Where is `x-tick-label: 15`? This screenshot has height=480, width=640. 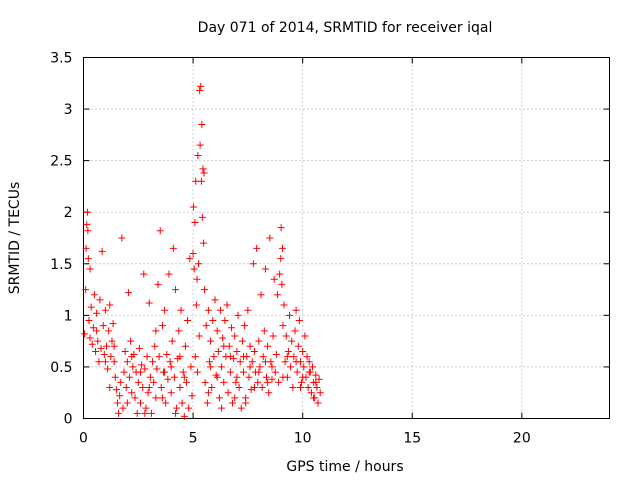
x-tick-label: 15 is located at coordinates (412, 439).